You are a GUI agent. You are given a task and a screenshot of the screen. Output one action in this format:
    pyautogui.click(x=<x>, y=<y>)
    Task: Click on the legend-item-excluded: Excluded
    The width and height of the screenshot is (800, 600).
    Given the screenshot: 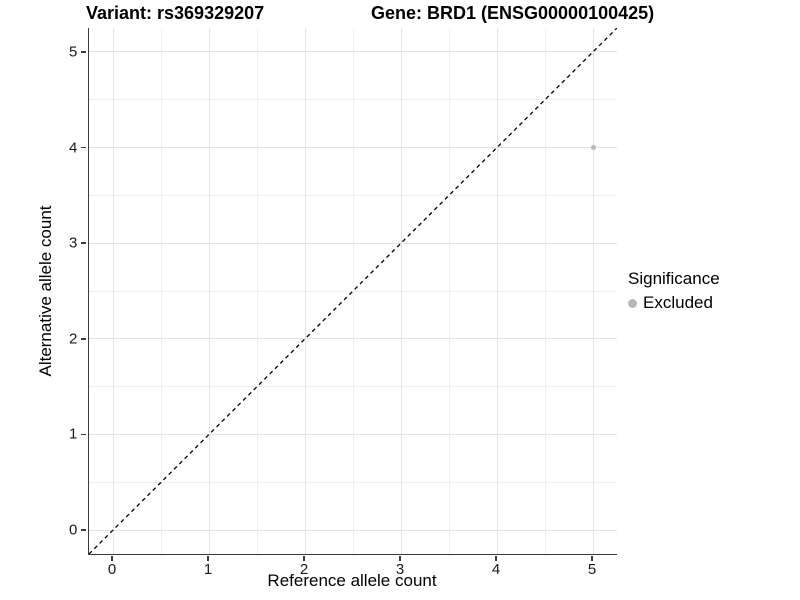 What is the action you would take?
    pyautogui.click(x=674, y=303)
    